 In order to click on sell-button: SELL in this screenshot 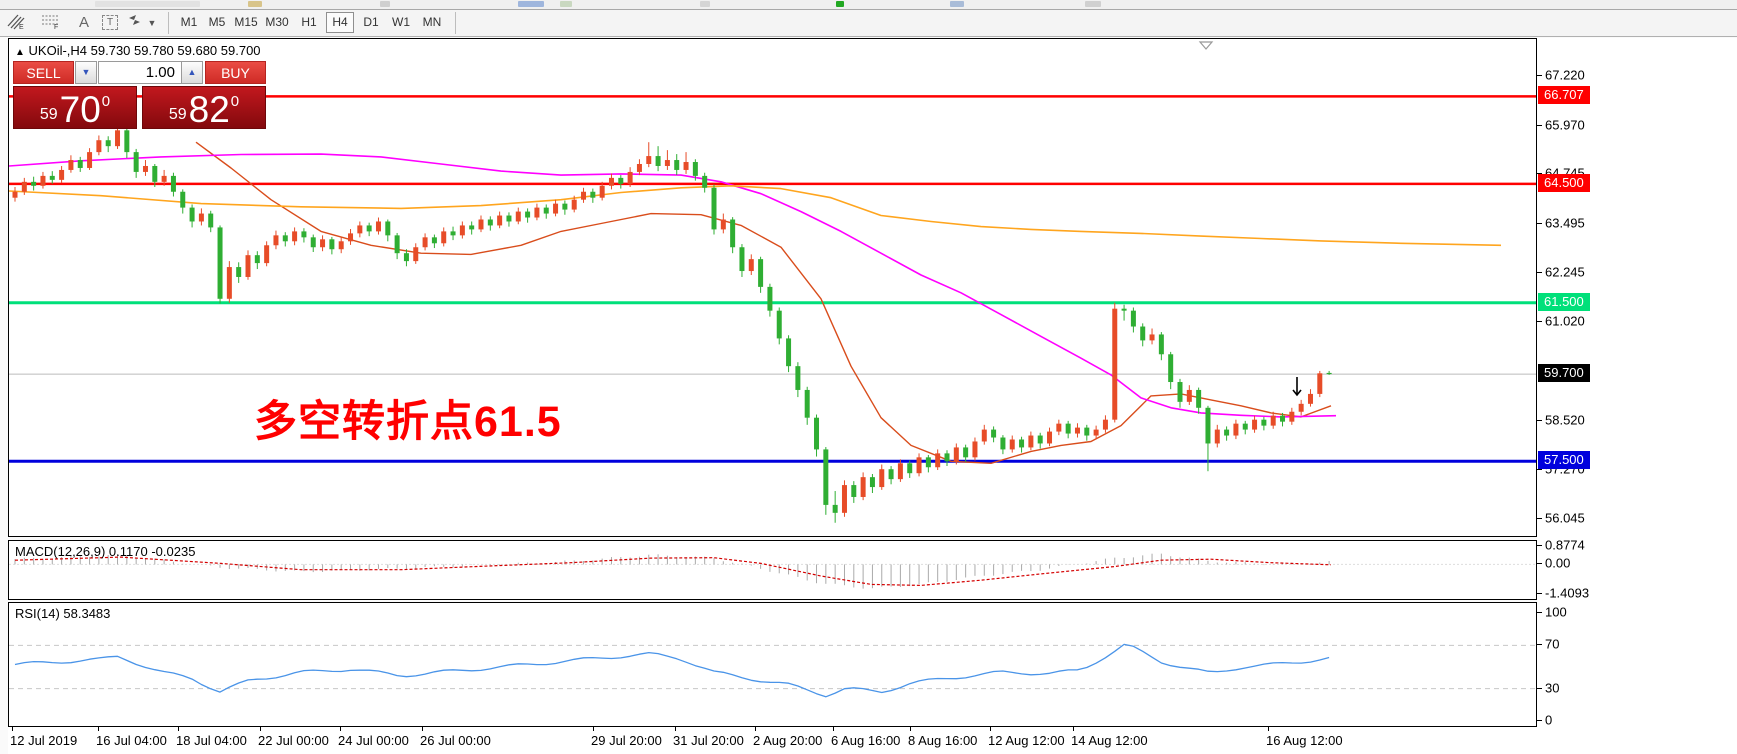, I will do `click(43, 72)`.